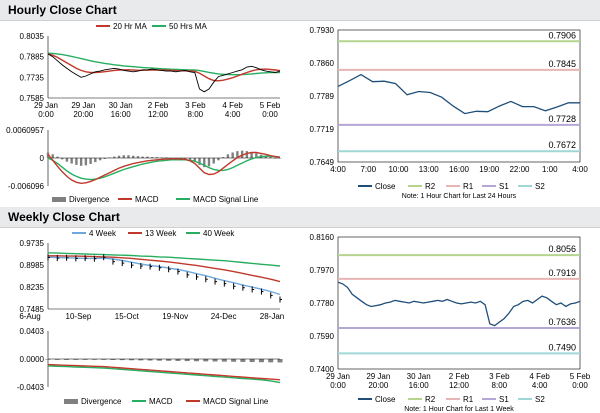  Describe the element at coordinates (398, 169) in the screenshot. I see `hourly-24h-x-tick: 10:00` at that location.